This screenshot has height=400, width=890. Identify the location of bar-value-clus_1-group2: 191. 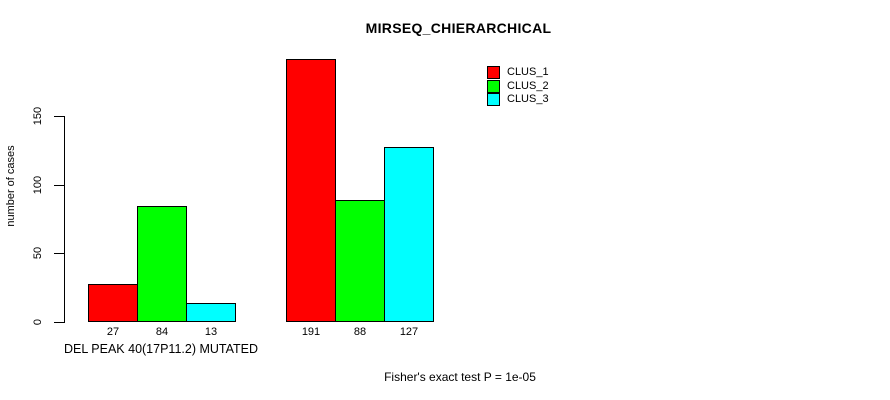
(311, 332).